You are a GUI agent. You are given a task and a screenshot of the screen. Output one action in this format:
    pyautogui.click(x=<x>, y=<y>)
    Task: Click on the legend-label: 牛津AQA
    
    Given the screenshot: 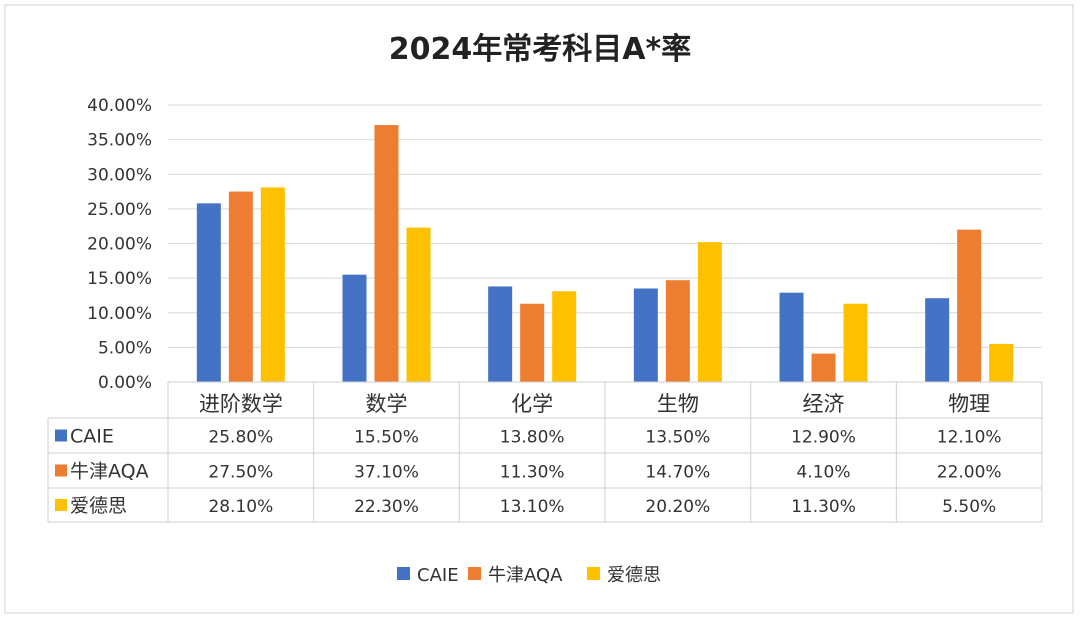 What is the action you would take?
    pyautogui.click(x=525, y=575)
    